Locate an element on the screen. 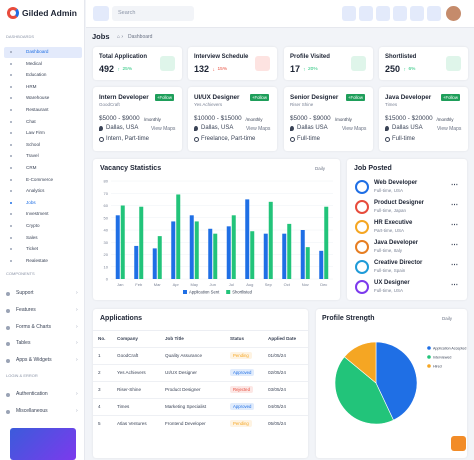 The image size is (474, 460). nav-item: Education is located at coordinates (36, 75).